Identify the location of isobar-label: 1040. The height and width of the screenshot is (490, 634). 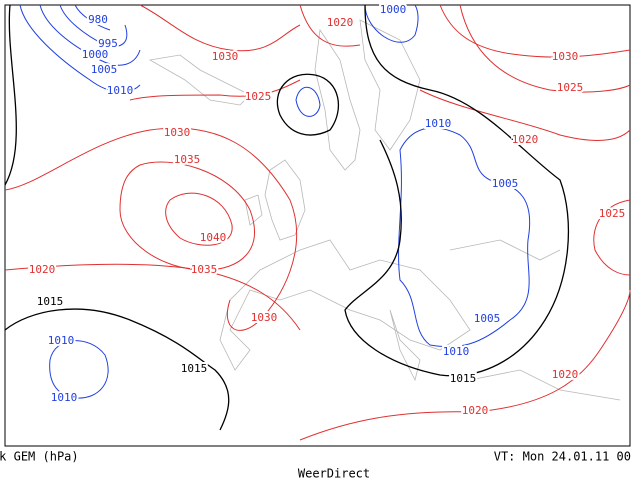
(213, 237).